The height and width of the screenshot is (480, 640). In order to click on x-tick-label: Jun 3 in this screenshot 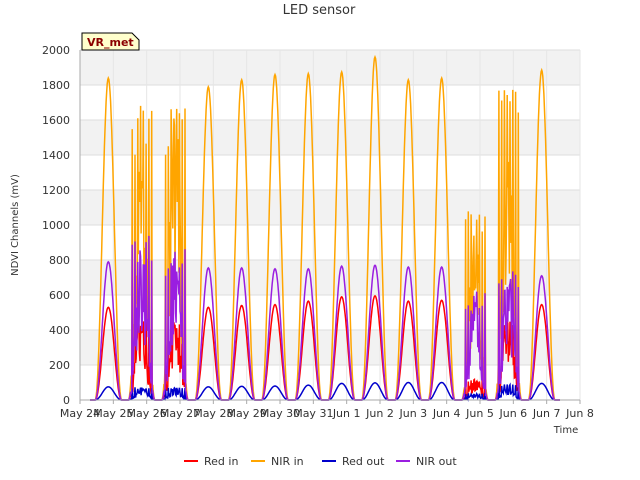, I will do `click(412, 413)`.